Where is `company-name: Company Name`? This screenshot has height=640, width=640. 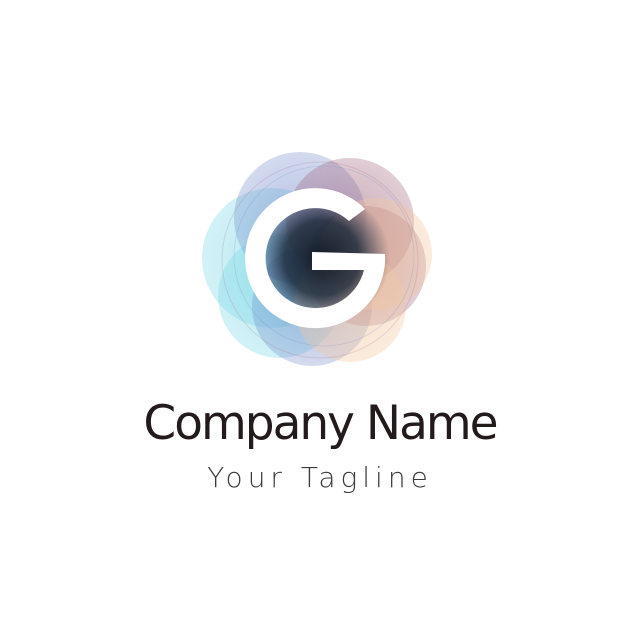
company-name: Company Name is located at coordinates (320, 423).